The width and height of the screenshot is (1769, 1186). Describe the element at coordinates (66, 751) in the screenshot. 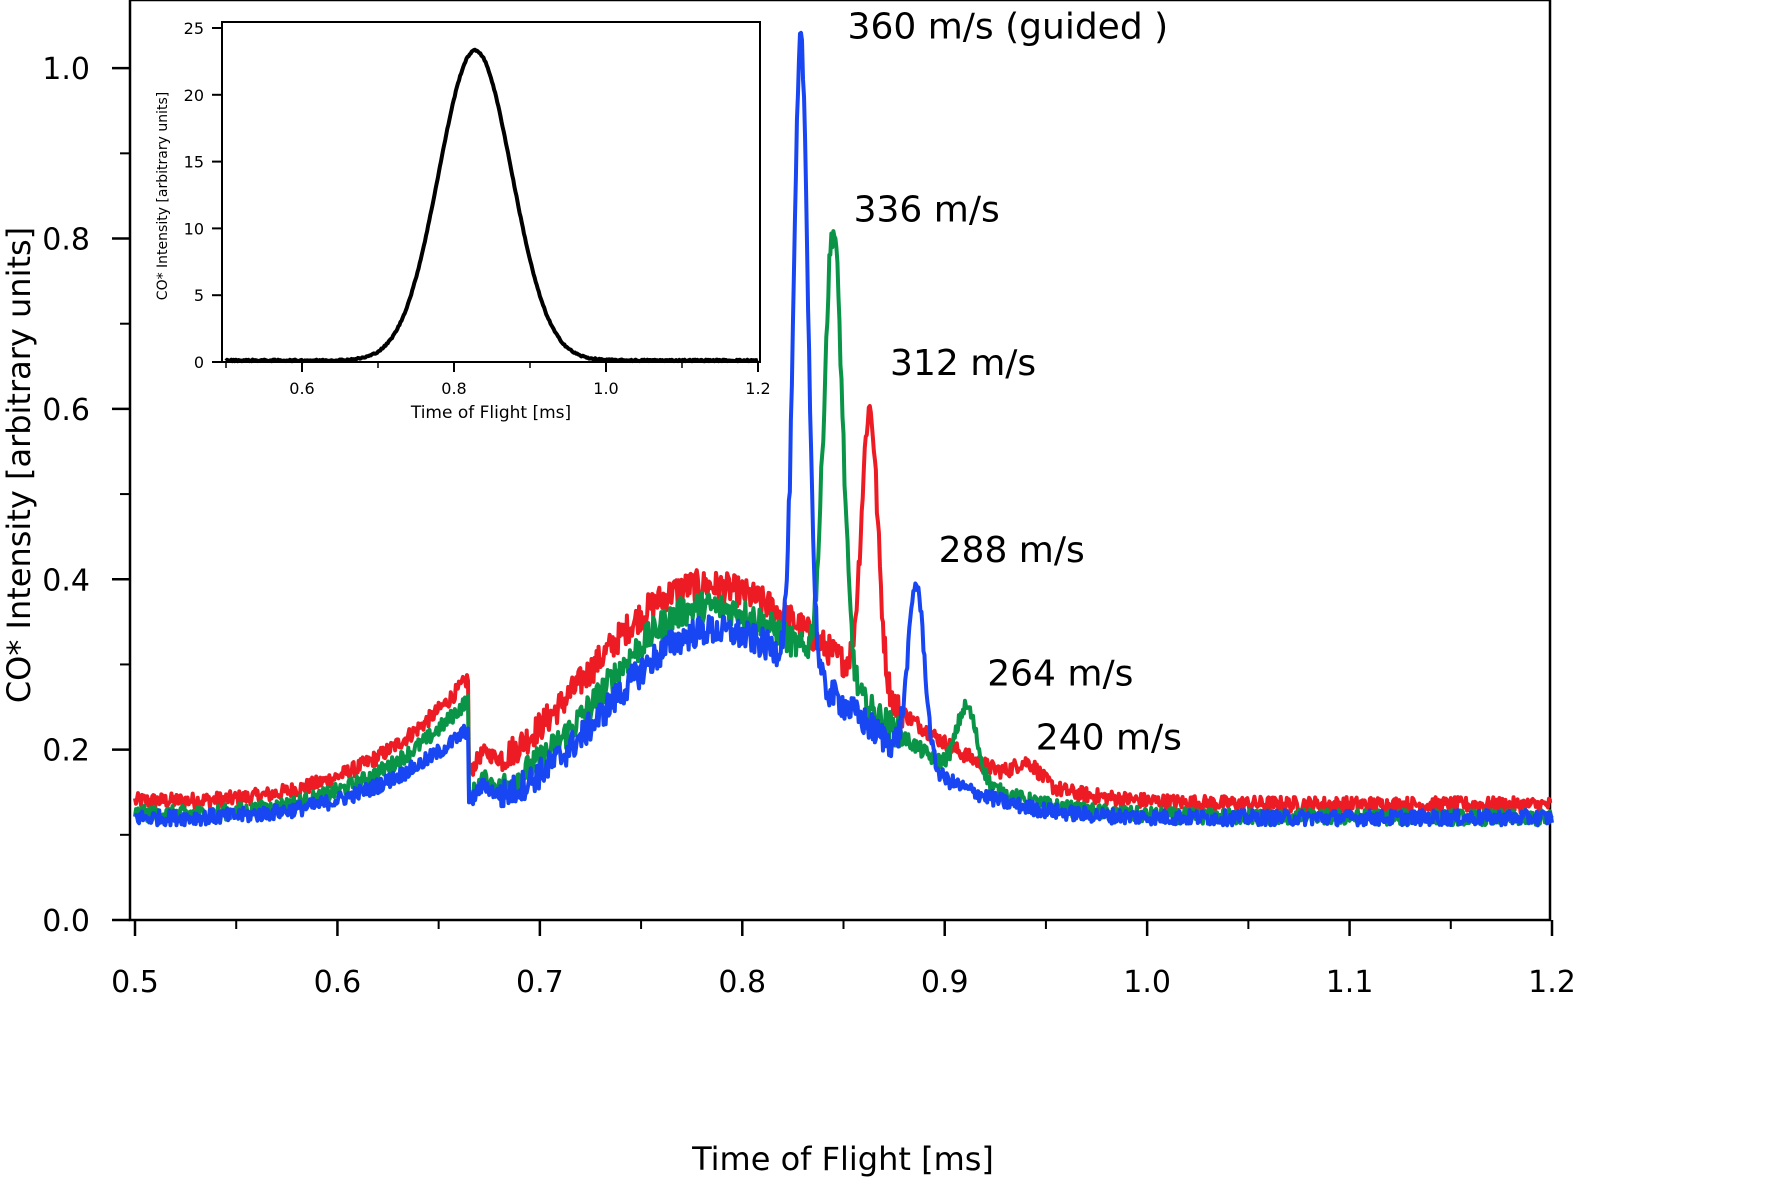

I see `y-tick-label: 0.2` at that location.